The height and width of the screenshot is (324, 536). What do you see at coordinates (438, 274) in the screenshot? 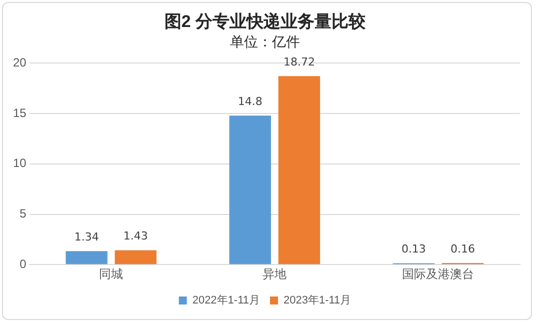
I see `x-tick-label: 国际及港澳台` at bounding box center [438, 274].